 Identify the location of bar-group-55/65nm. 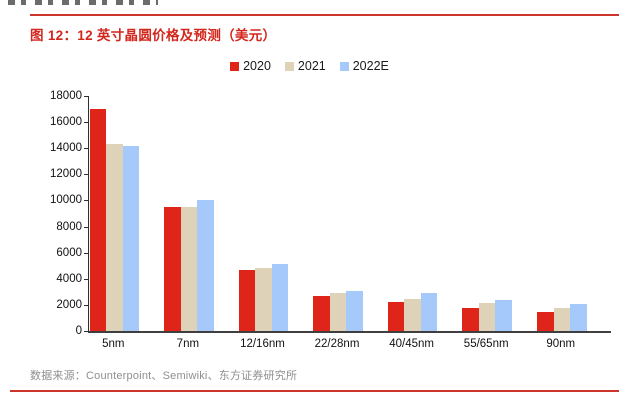
(487, 213).